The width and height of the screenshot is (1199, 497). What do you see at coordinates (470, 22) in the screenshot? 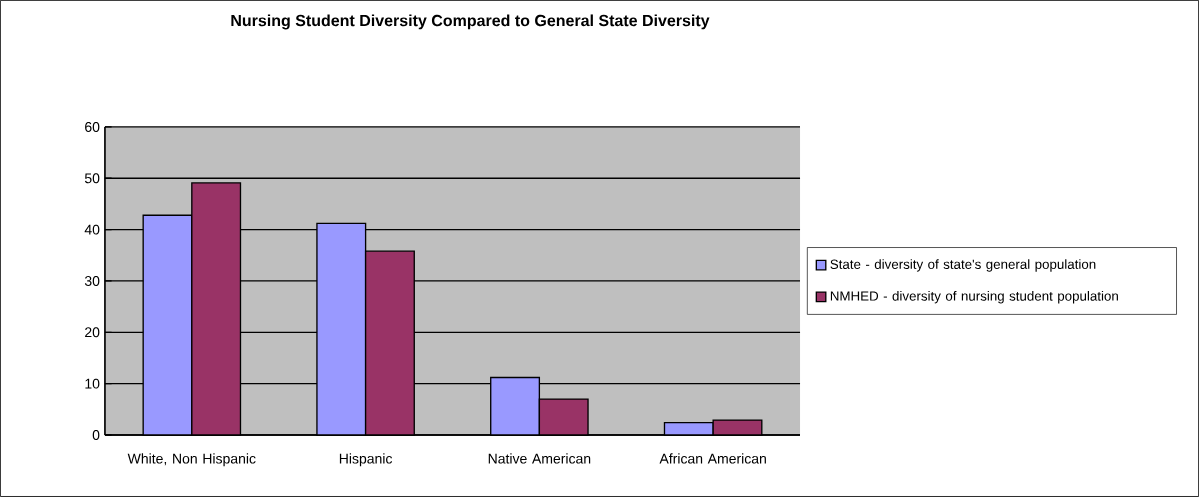
I see `chart-title: Nursing Student Diversity Compared to General State Diversity` at bounding box center [470, 22].